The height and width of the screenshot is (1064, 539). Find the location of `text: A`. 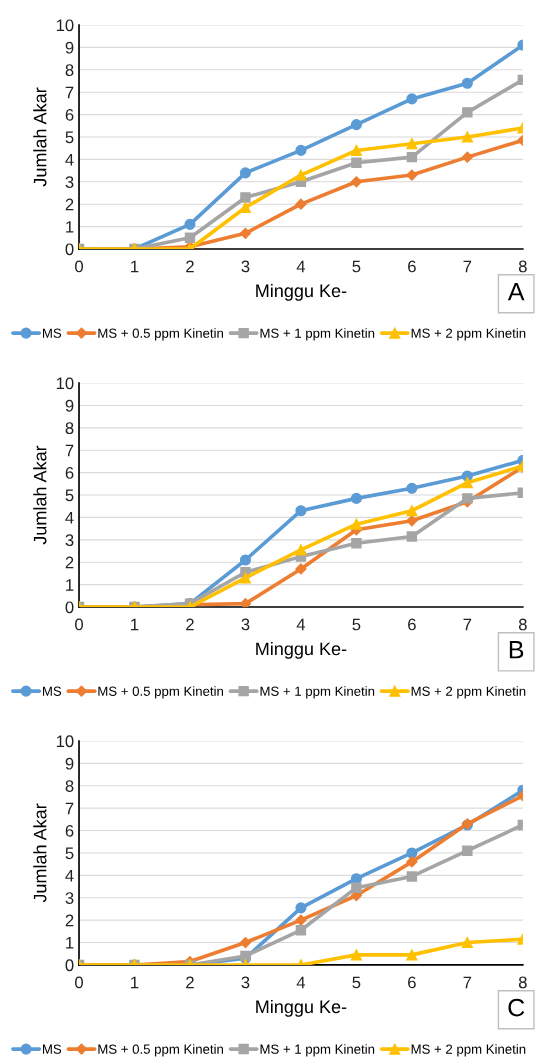

text: A is located at coordinates (516, 292).